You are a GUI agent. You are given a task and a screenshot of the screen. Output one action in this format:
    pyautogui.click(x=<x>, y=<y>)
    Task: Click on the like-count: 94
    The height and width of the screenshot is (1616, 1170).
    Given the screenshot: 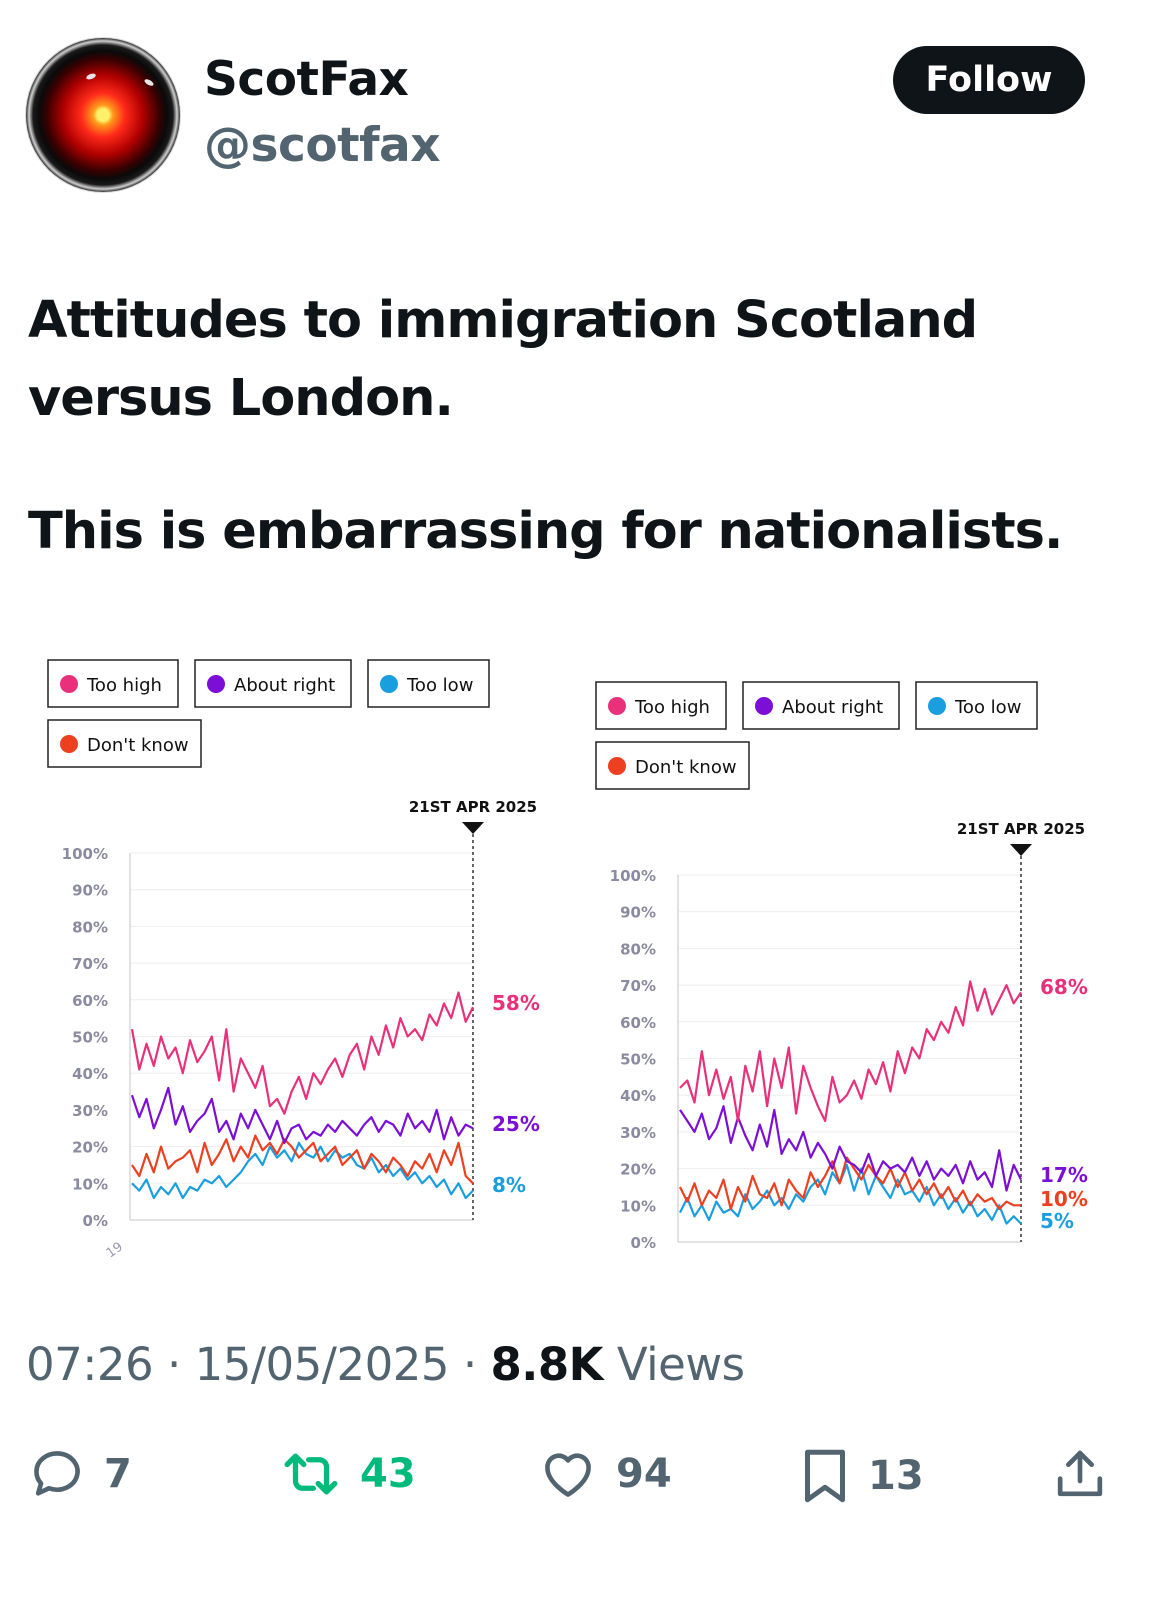 What is the action you would take?
    pyautogui.click(x=644, y=1474)
    